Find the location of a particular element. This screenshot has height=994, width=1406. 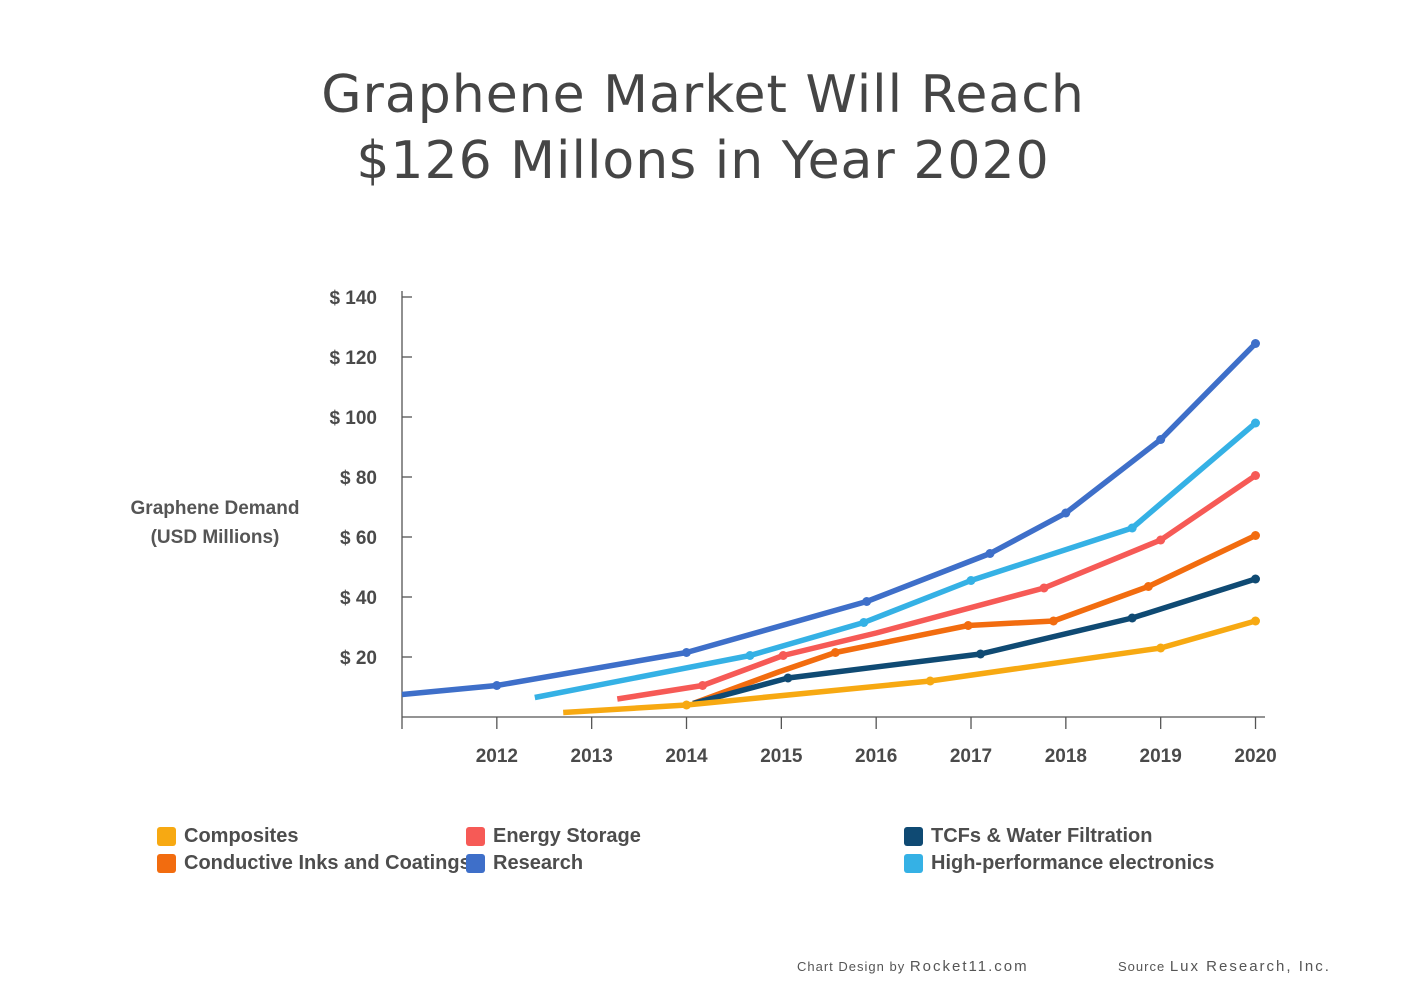

x-tick-label: 2014 is located at coordinates (686, 756).